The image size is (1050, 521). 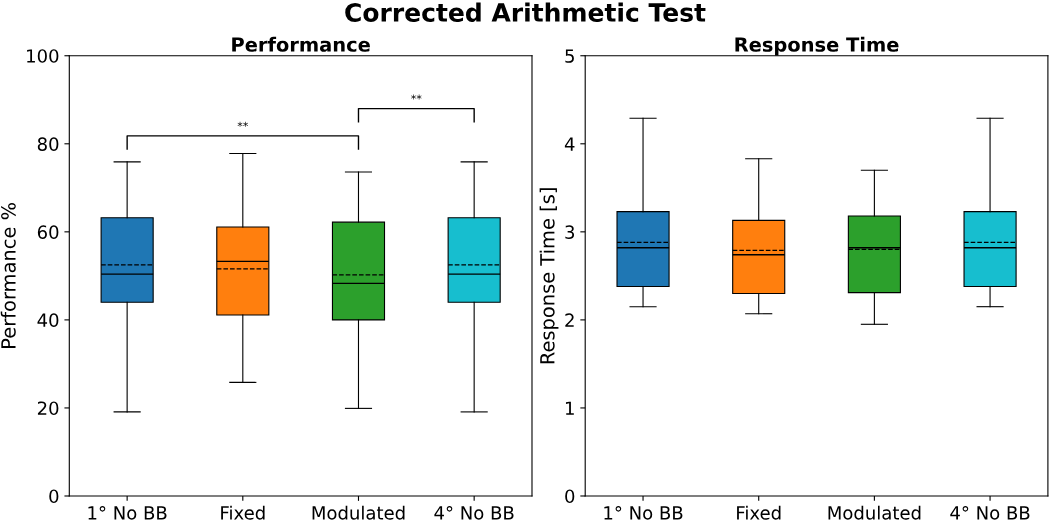 I want to click on y-tick-label: 1, so click(x=569, y=408).